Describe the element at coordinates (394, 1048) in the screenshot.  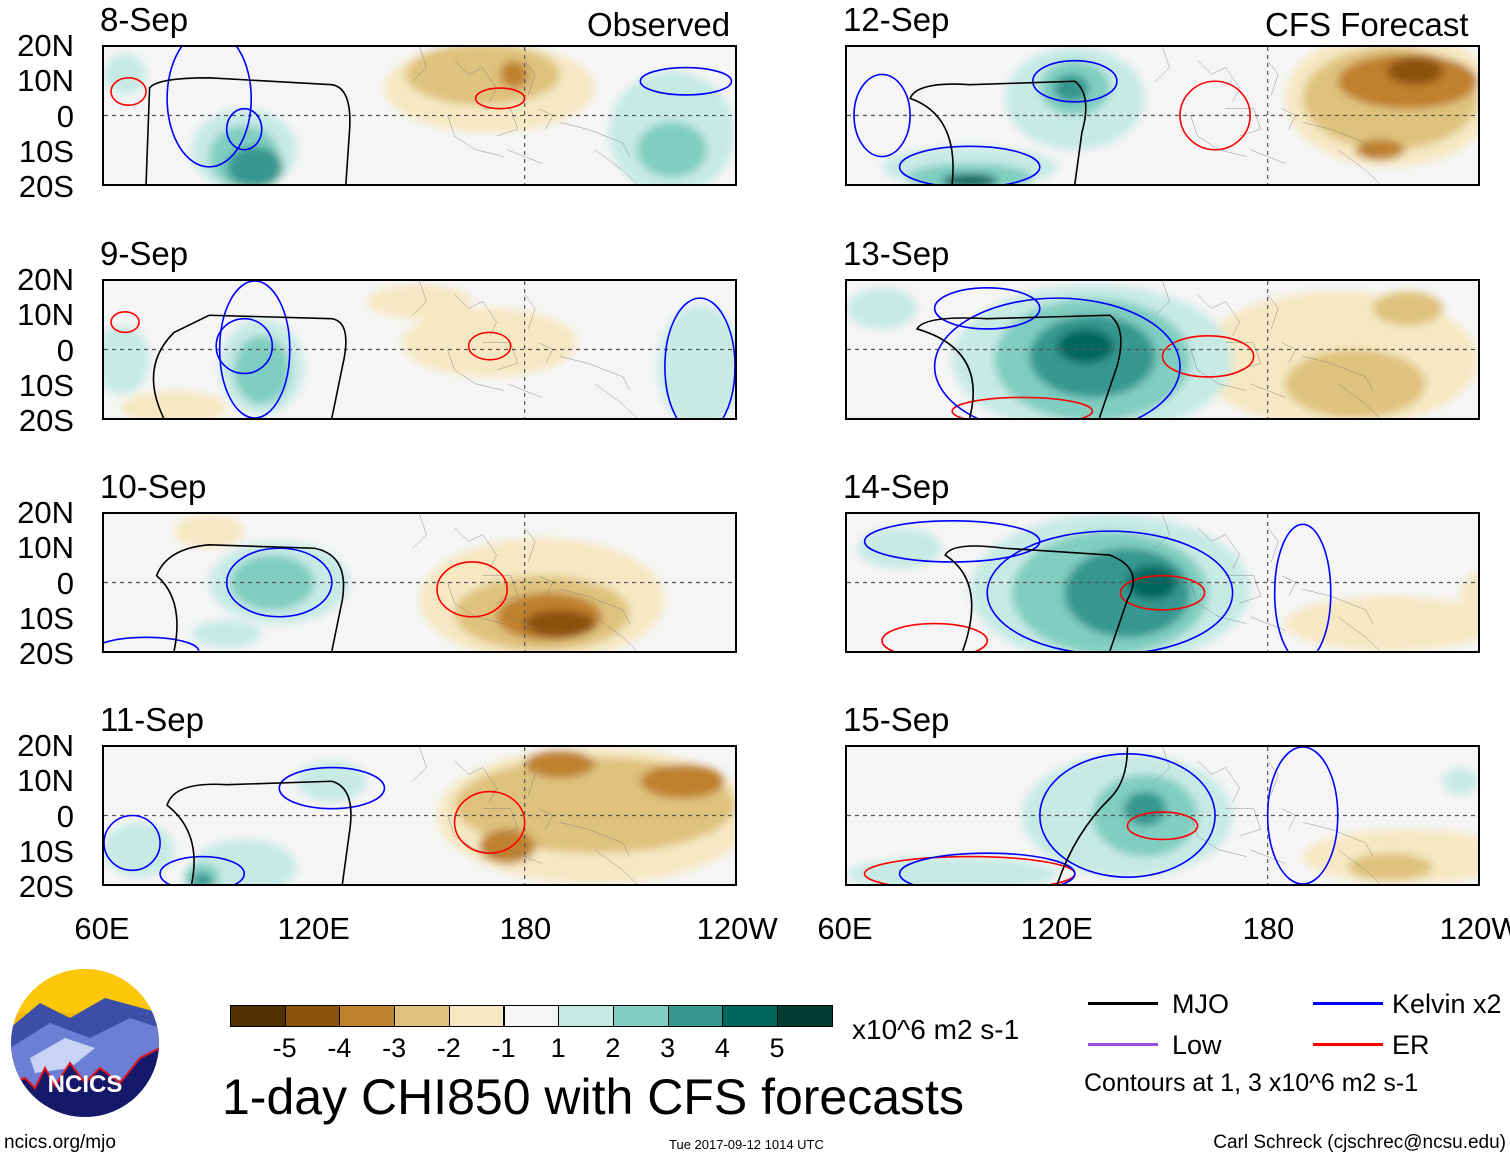
I see `colorbar-label: -3` at that location.